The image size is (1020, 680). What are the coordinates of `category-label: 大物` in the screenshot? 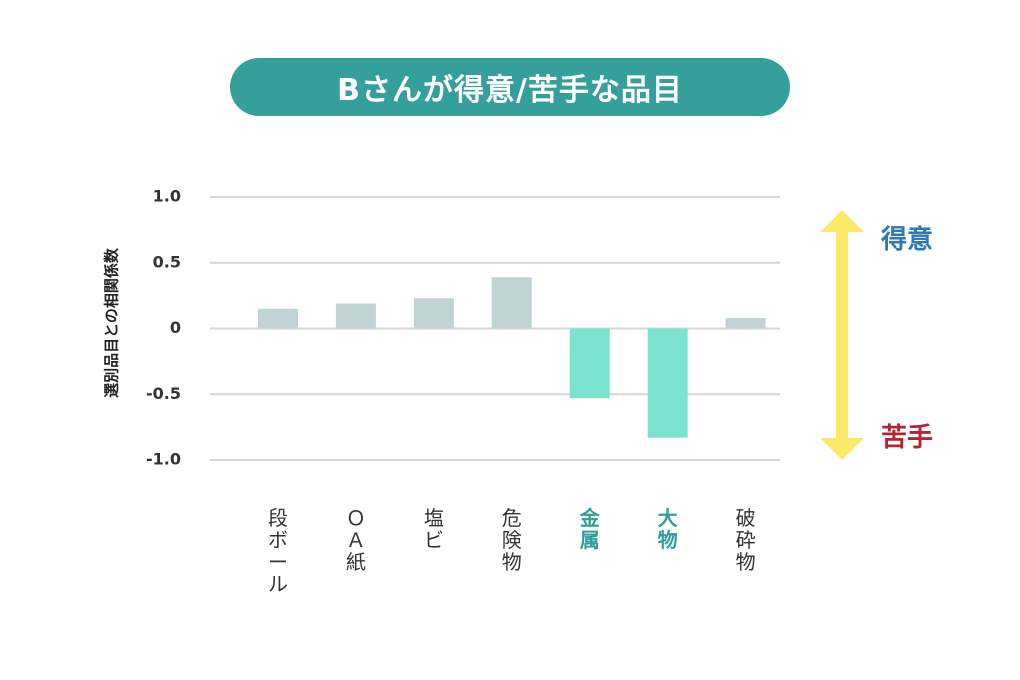 It's located at (668, 529).